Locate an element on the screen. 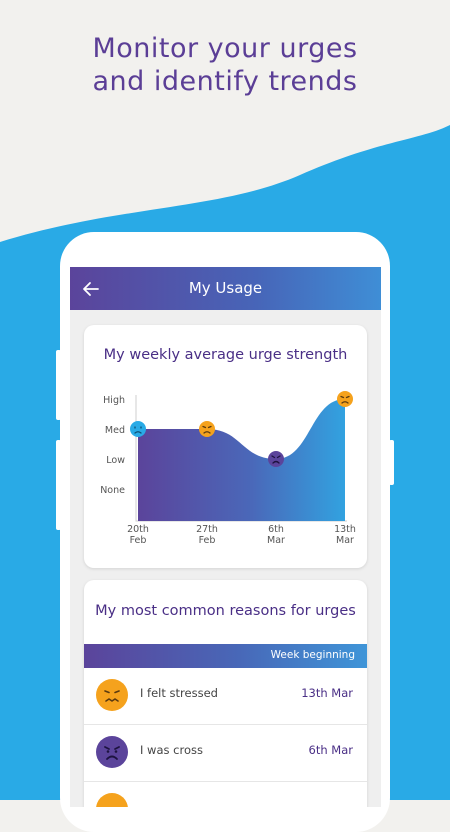  reason-row-stressed: I felt stressed 13th Mar is located at coordinates (225, 696).